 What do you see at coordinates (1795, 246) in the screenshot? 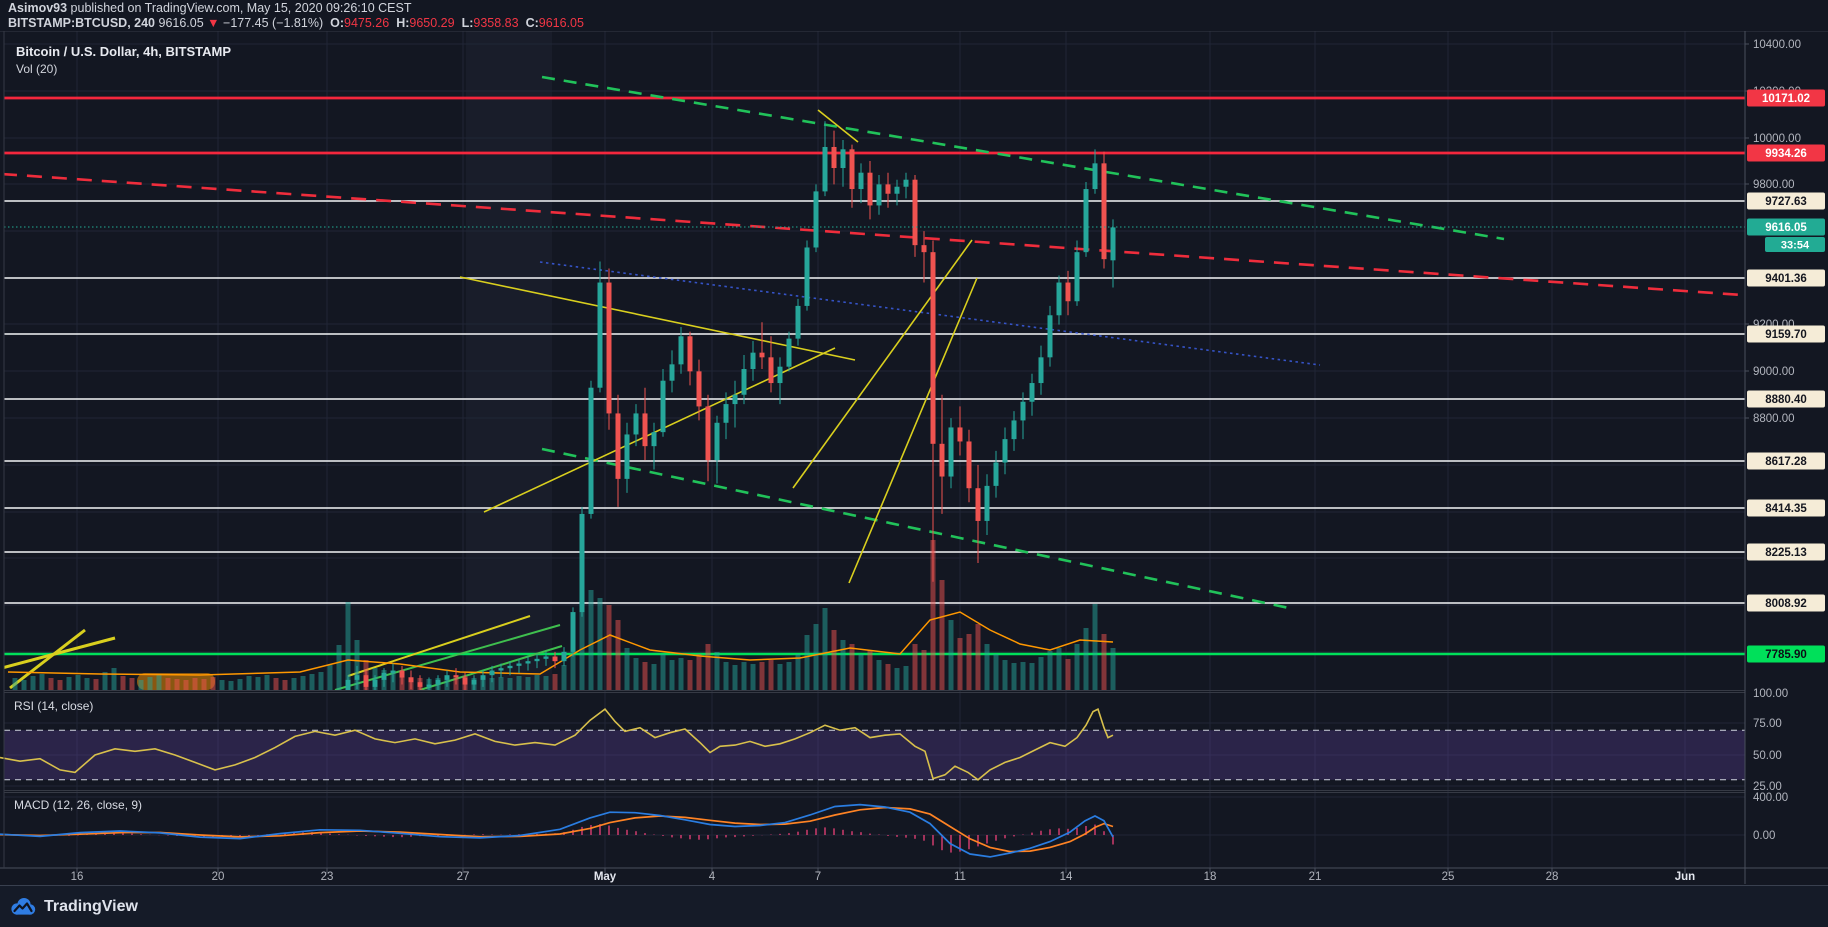
I see `svg-text: 33:54` at bounding box center [1795, 246].